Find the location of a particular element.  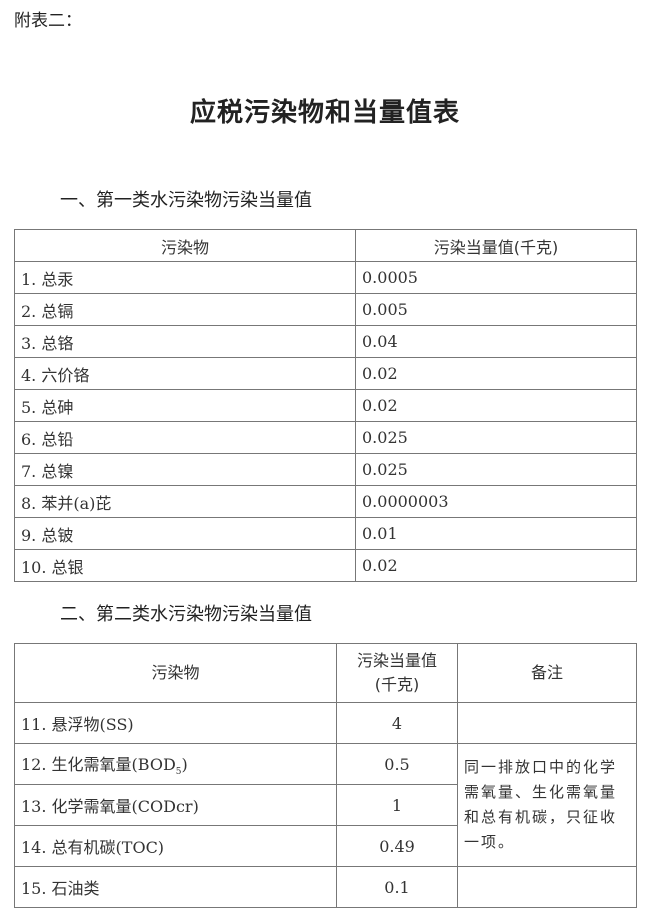

equivalent-value: 0.5 is located at coordinates (397, 764).